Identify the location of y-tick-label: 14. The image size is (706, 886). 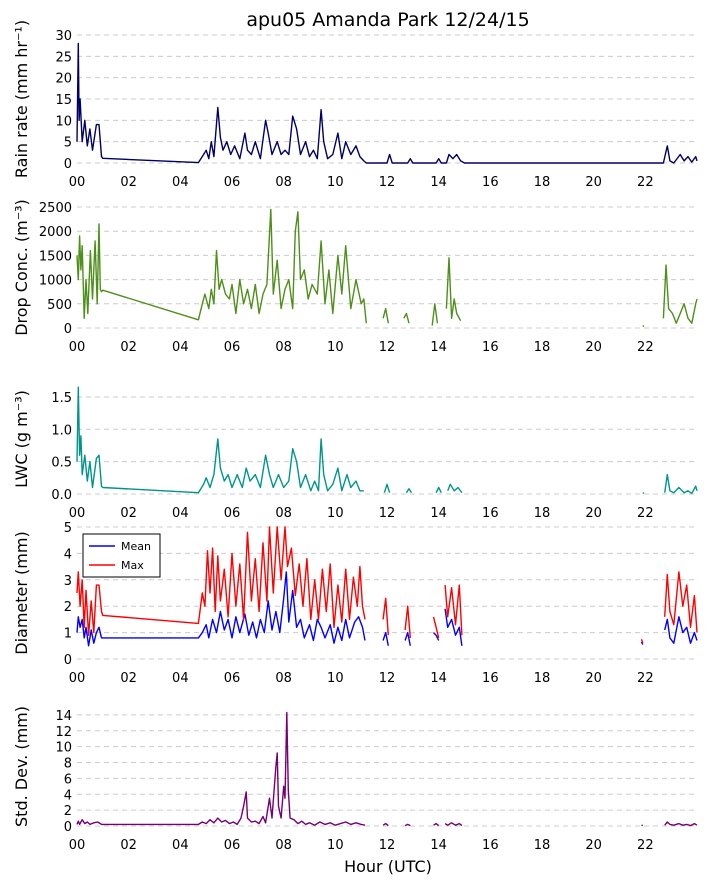
(63, 716).